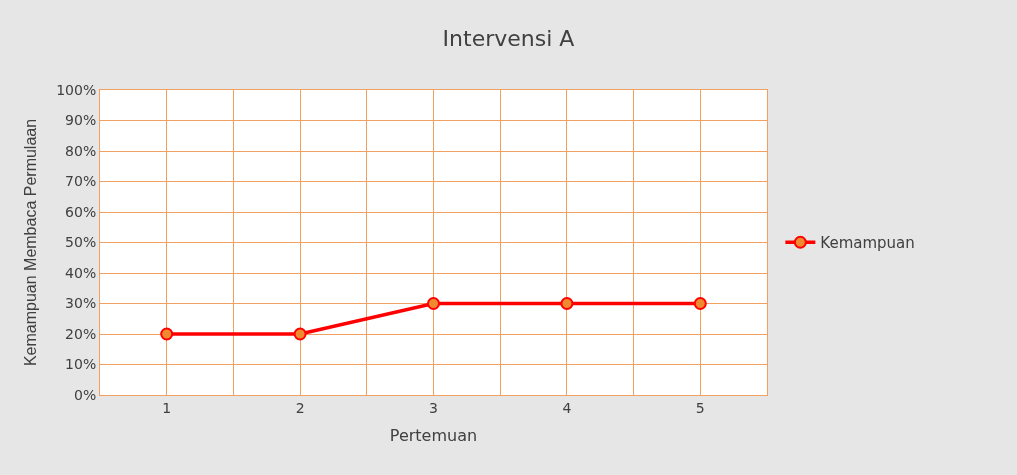 The image size is (1017, 475). Describe the element at coordinates (567, 407) in the screenshot. I see `x-tick-label: 4` at that location.